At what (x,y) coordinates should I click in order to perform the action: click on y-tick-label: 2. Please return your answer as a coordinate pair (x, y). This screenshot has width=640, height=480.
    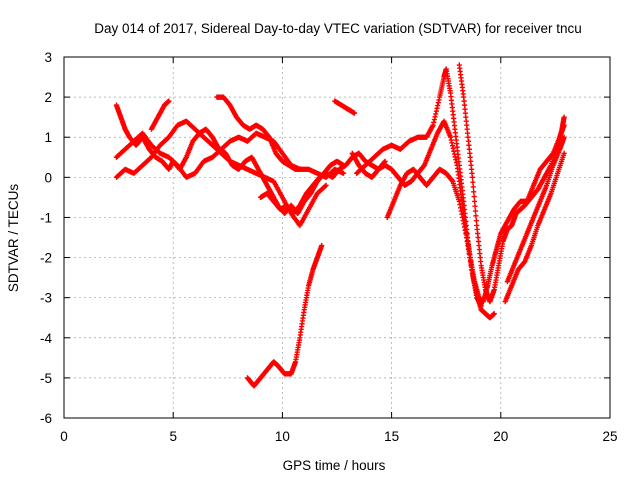
    Looking at the image, I should click on (48, 97).